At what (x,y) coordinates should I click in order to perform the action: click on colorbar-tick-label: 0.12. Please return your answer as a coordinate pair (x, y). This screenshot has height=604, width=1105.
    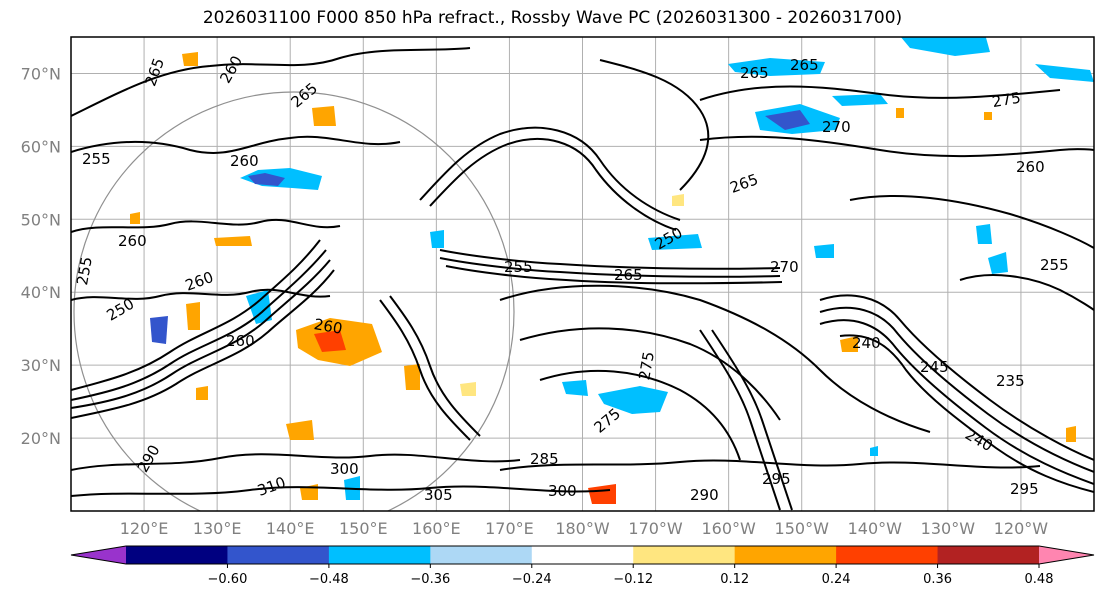
    Looking at the image, I should click on (734, 579).